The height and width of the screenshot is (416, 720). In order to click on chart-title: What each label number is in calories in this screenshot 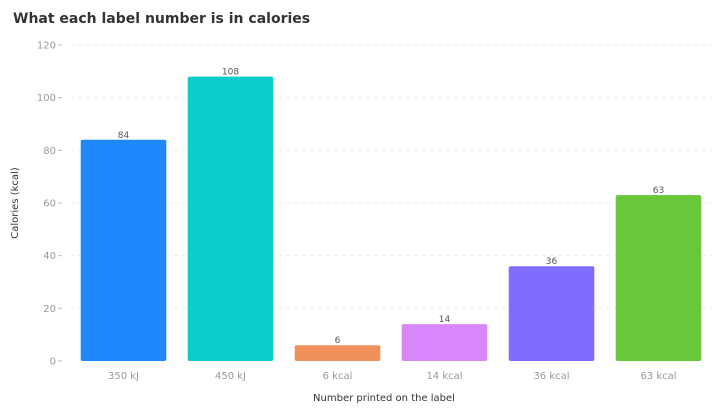, I will do `click(162, 19)`.